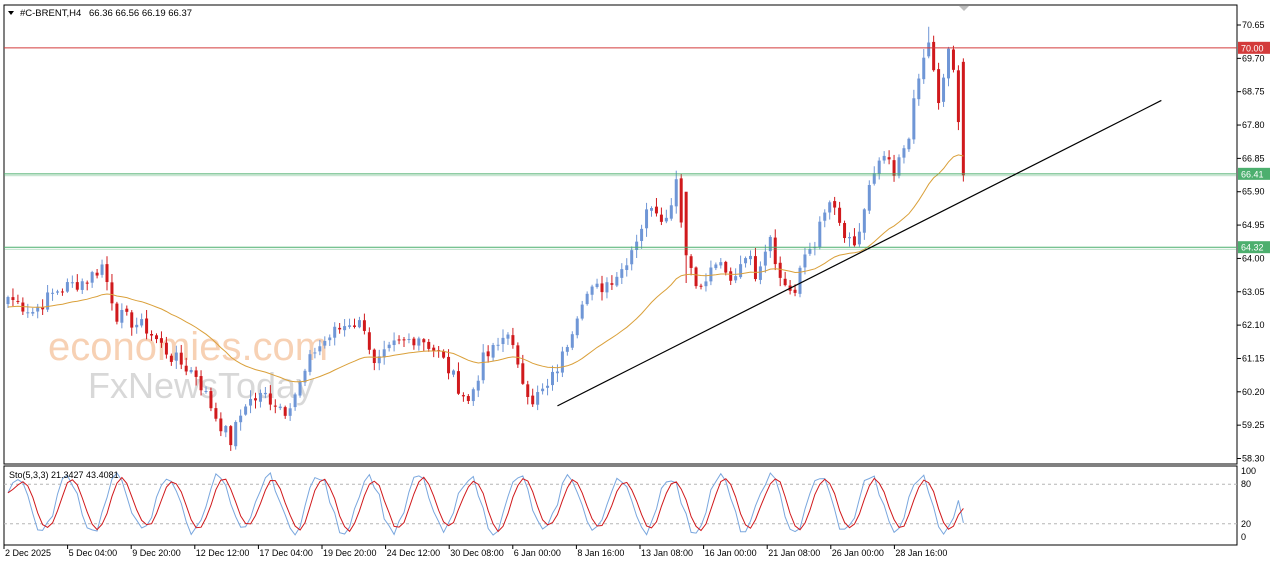  I want to click on price-tick-label: 70.65, so click(1253, 25).